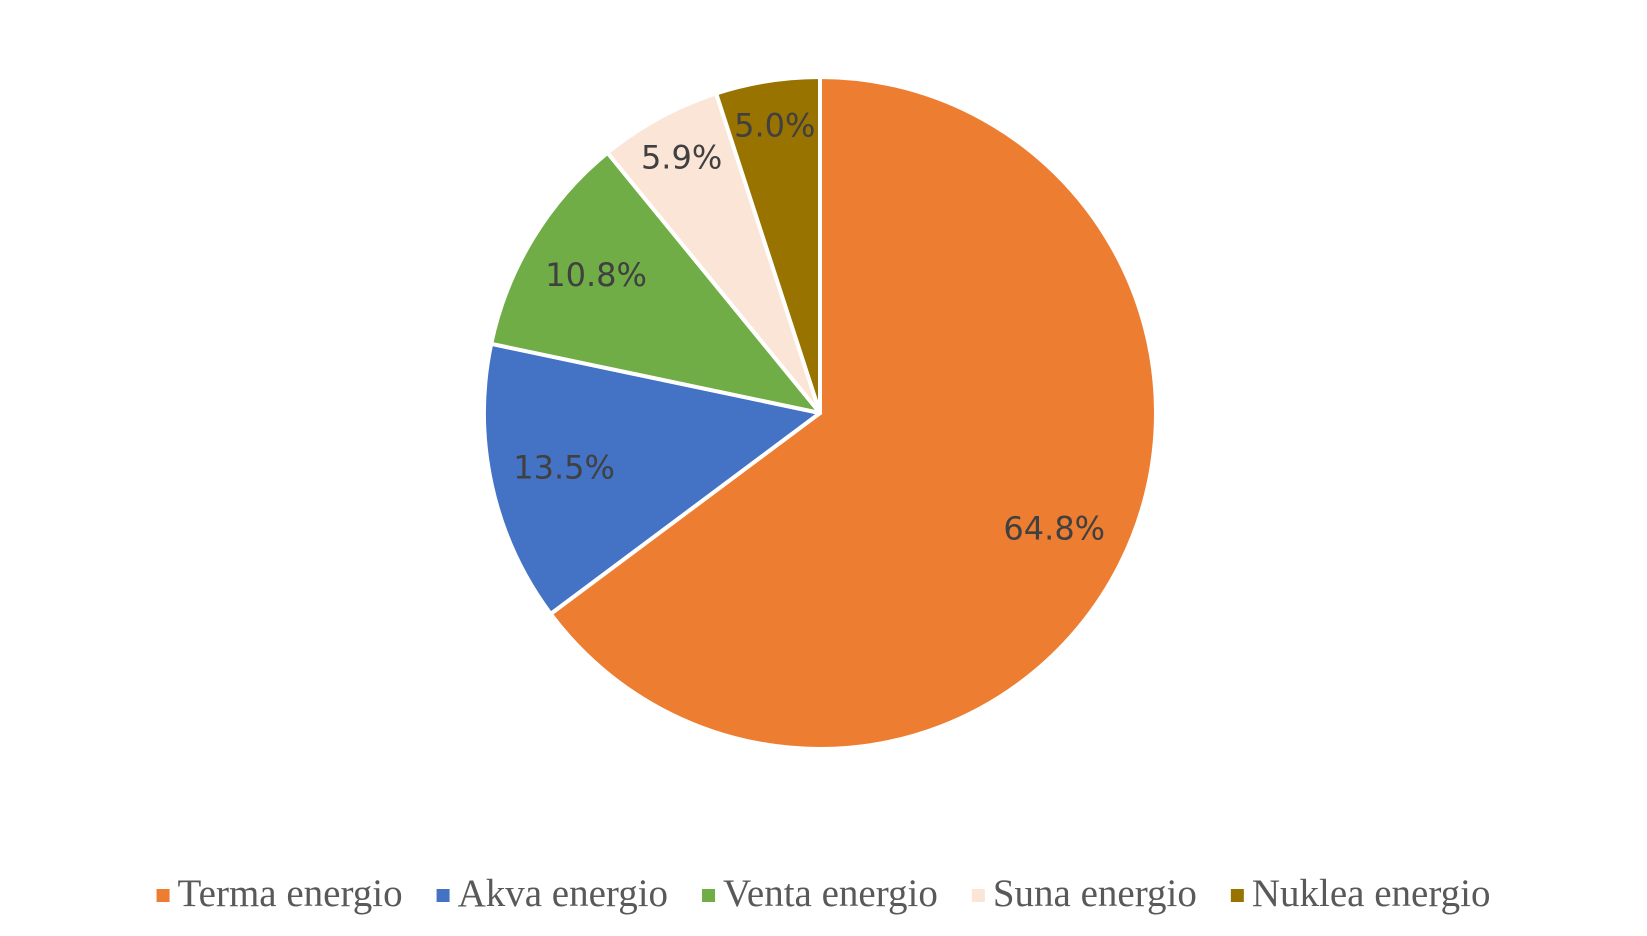  Describe the element at coordinates (1095, 893) in the screenshot. I see `legend-label: Suna energio` at that location.